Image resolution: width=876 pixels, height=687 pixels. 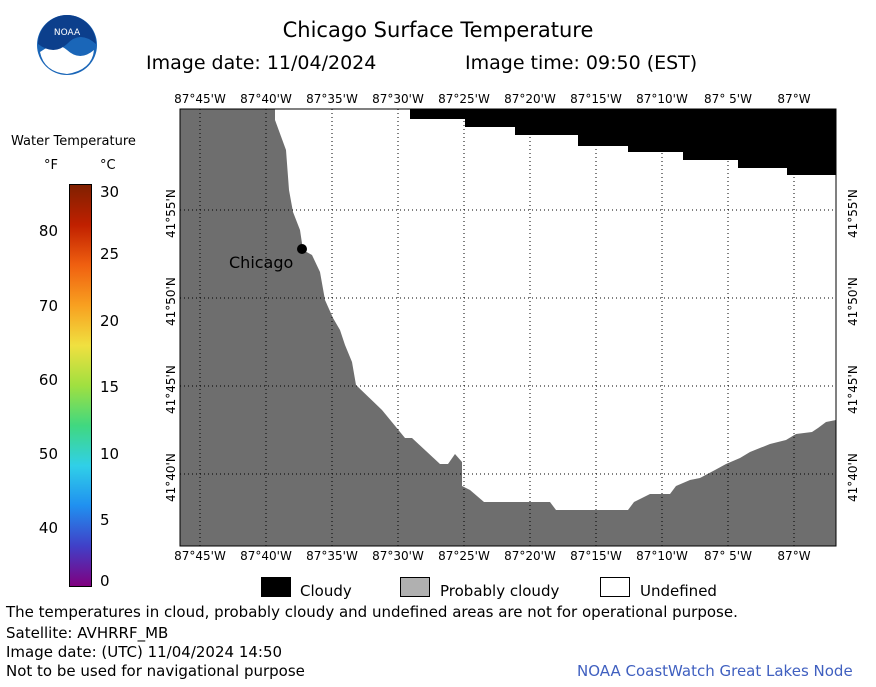 What do you see at coordinates (67, 33) in the screenshot?
I see `logo-text: NOAA` at bounding box center [67, 33].